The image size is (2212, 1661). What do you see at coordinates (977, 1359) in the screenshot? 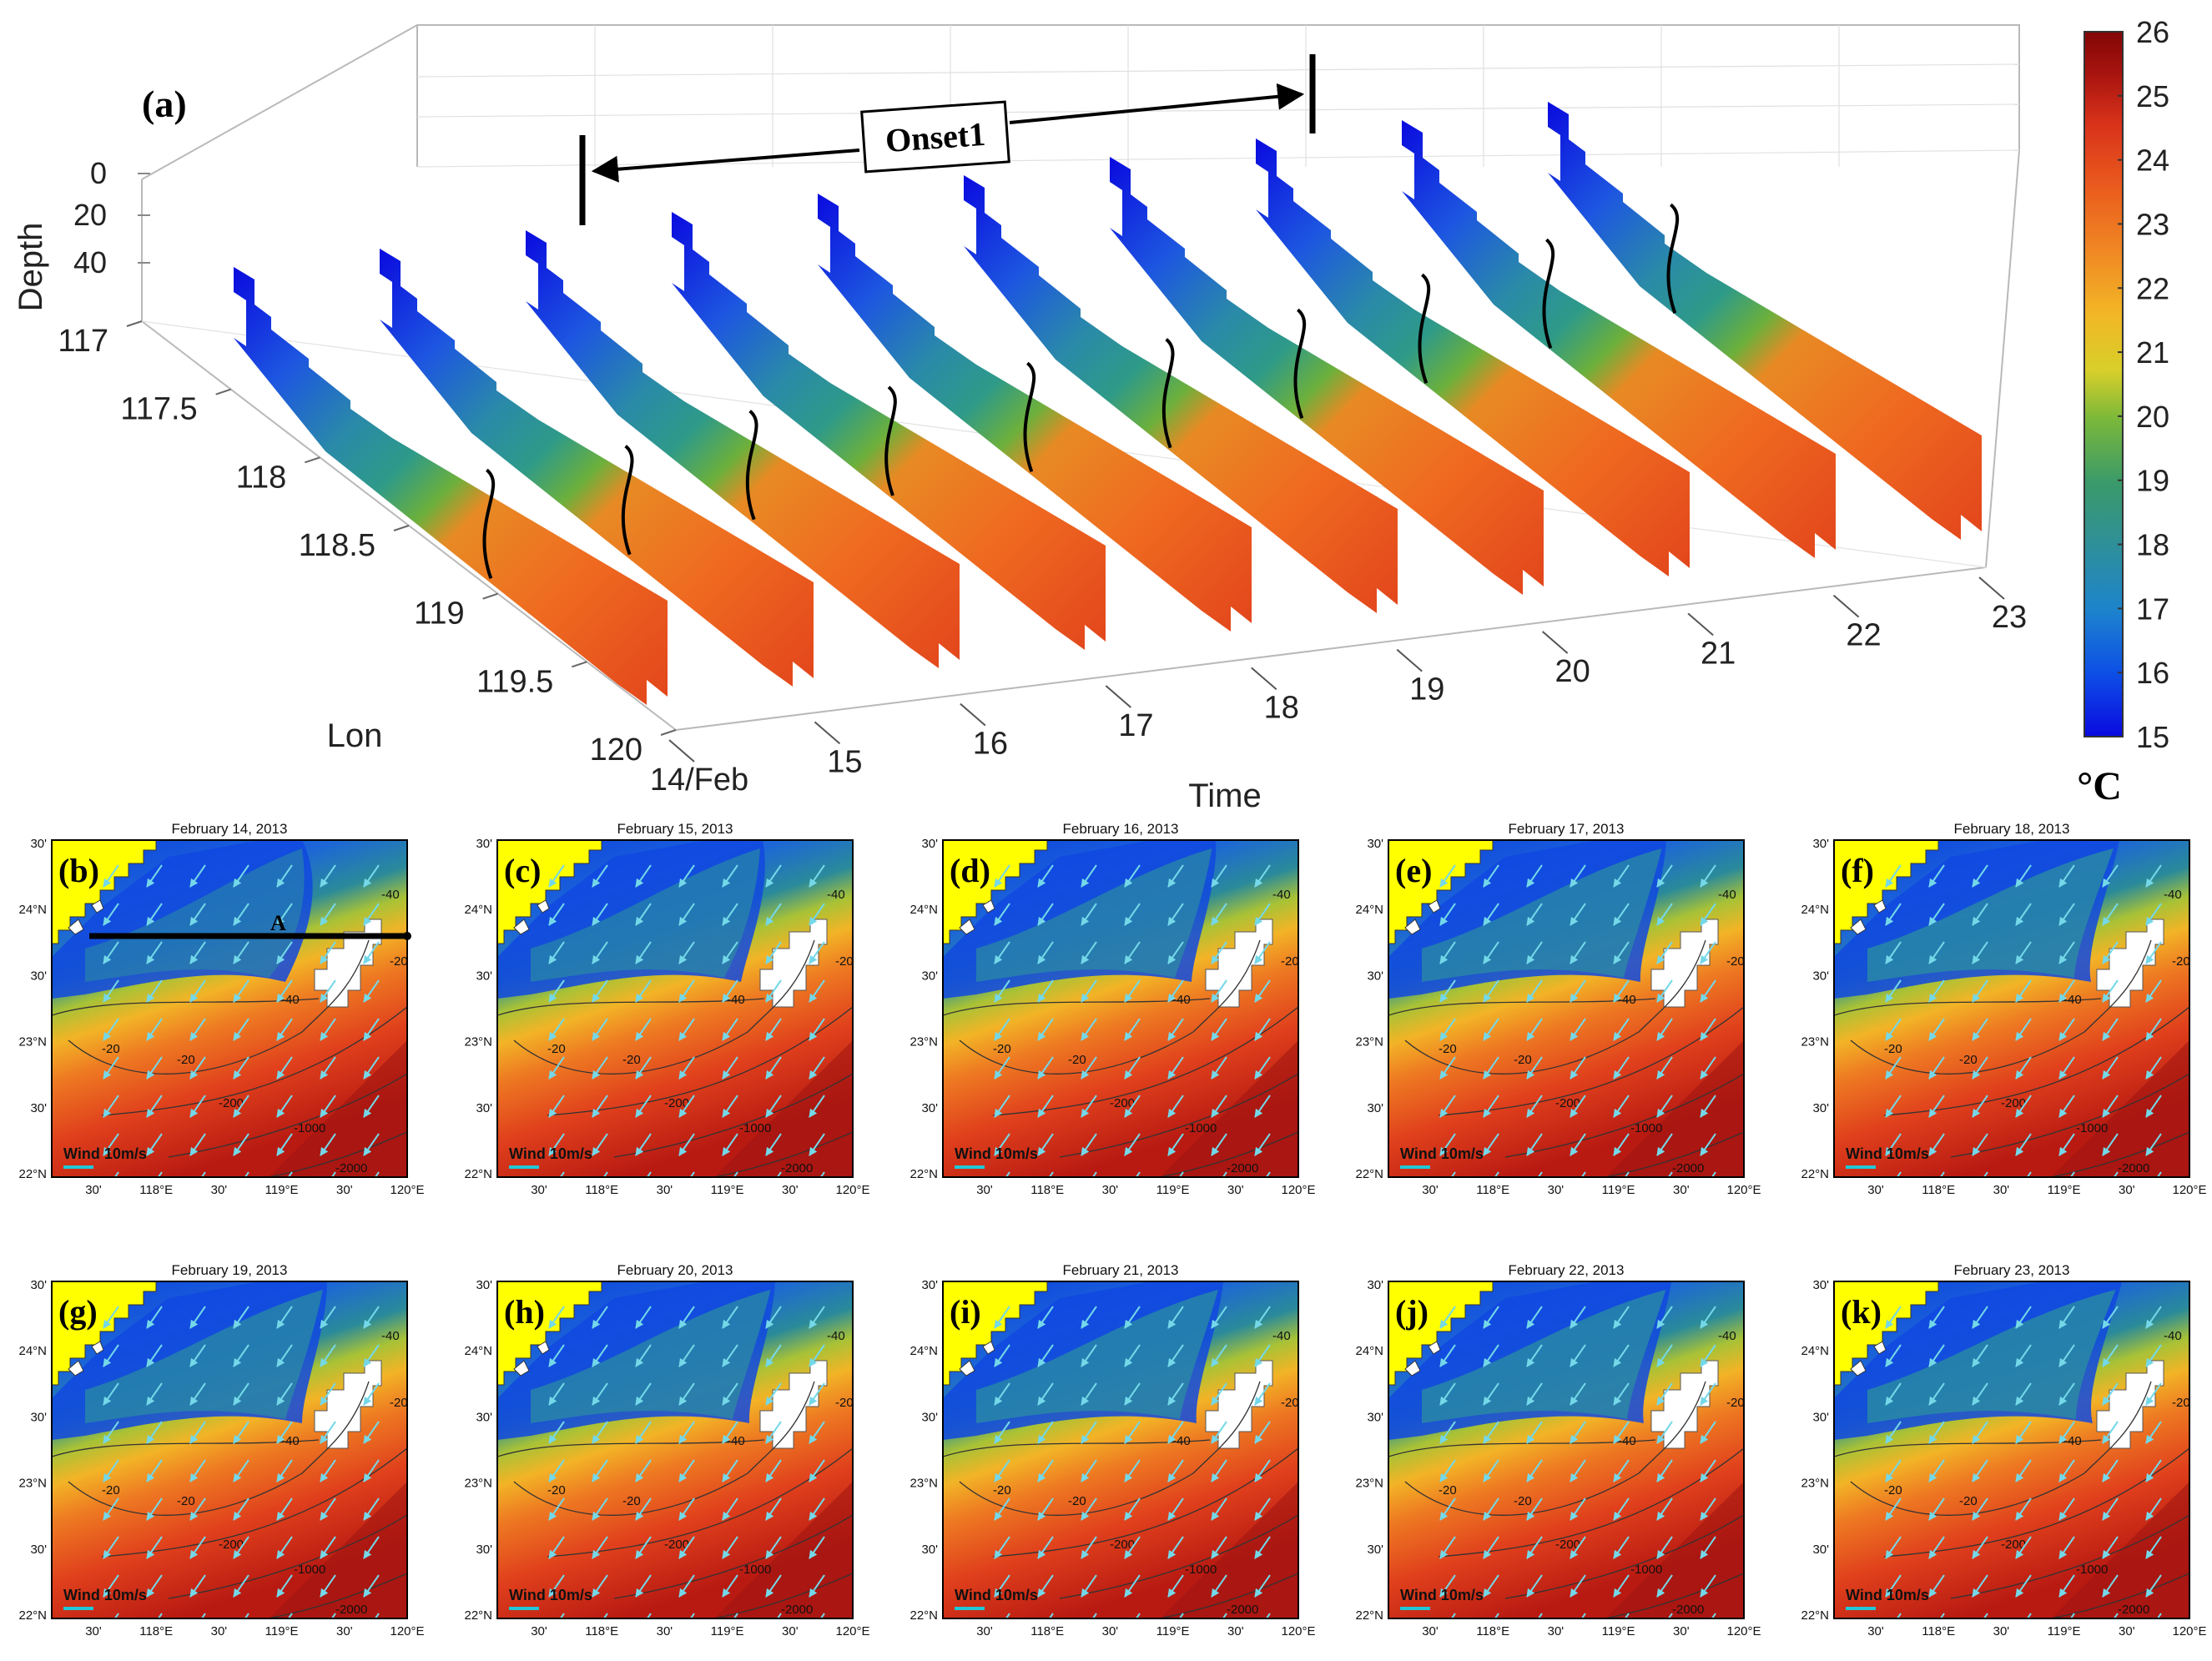
I see `islands-small` at bounding box center [977, 1359].